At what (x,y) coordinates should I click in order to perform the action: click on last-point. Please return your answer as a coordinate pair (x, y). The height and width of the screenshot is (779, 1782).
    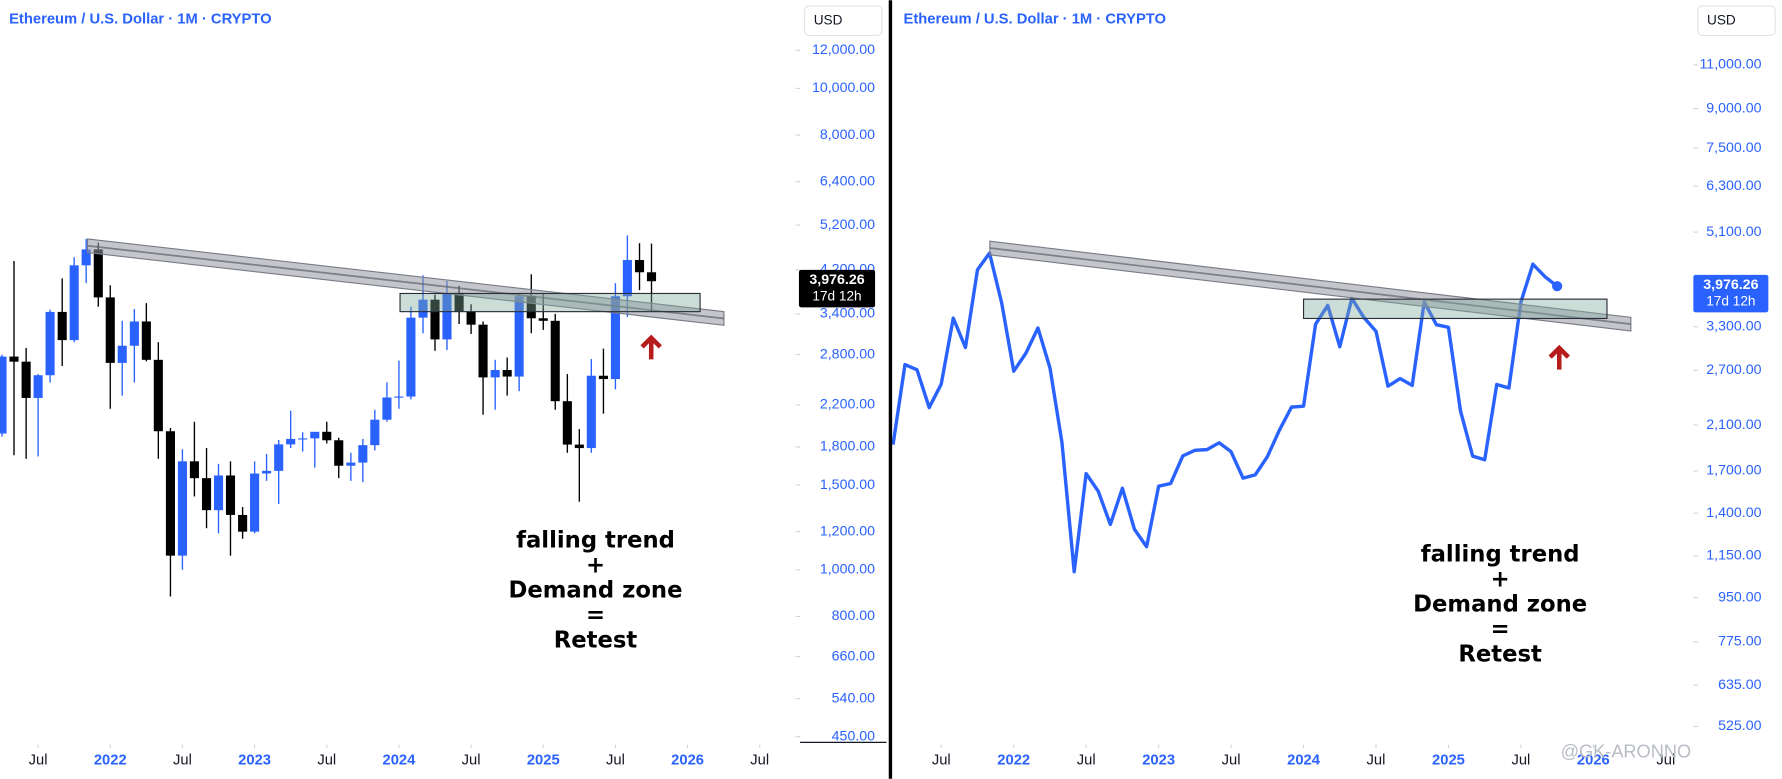
    Looking at the image, I should click on (1557, 286).